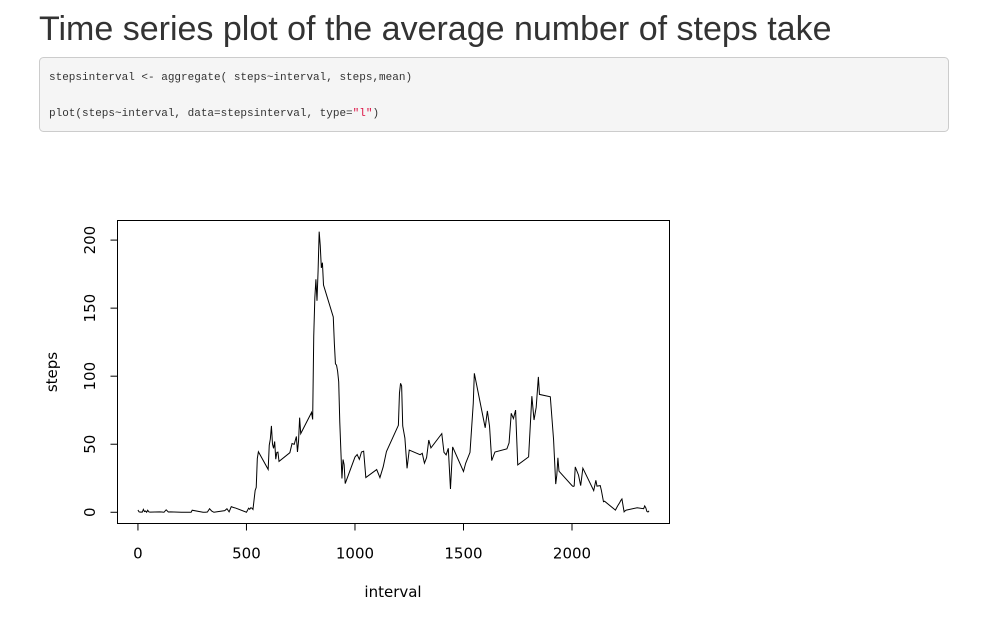 This screenshot has height=617, width=983. Describe the element at coordinates (572, 554) in the screenshot. I see `x-tick-label: 2000` at that location.